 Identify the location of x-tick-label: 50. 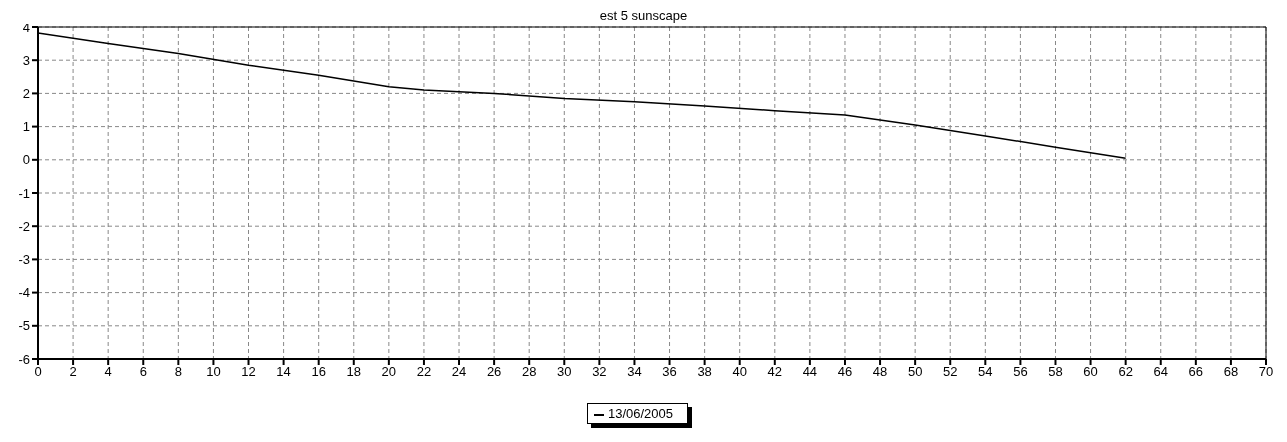
(915, 372).